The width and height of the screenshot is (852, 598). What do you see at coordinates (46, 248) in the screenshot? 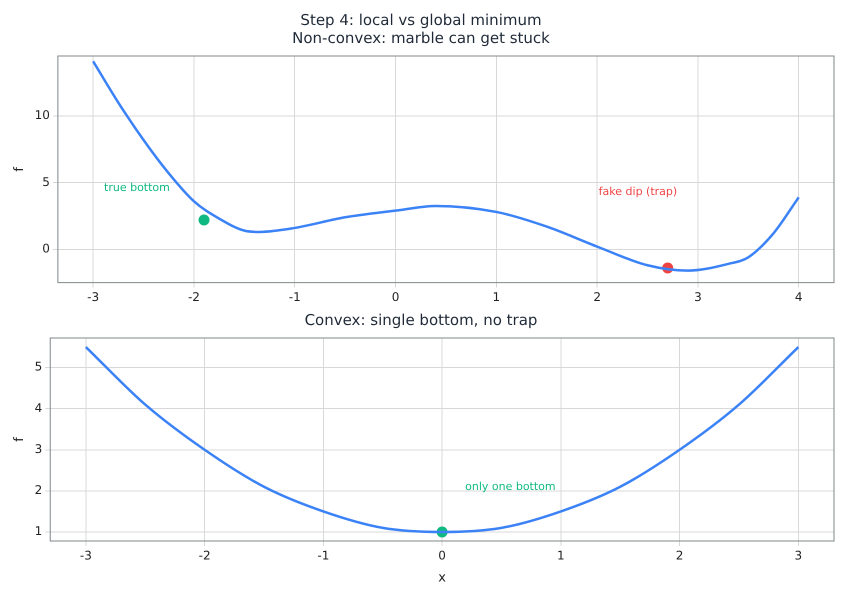
I see `y-tick-label: 0` at bounding box center [46, 248].